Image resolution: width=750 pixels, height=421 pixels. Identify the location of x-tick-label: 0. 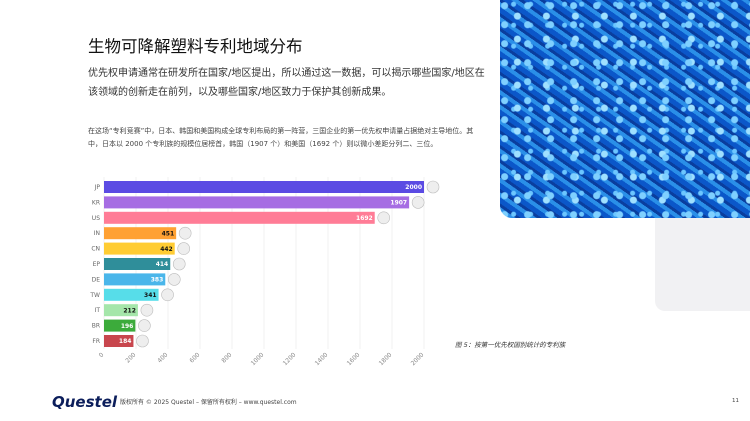
(102, 355).